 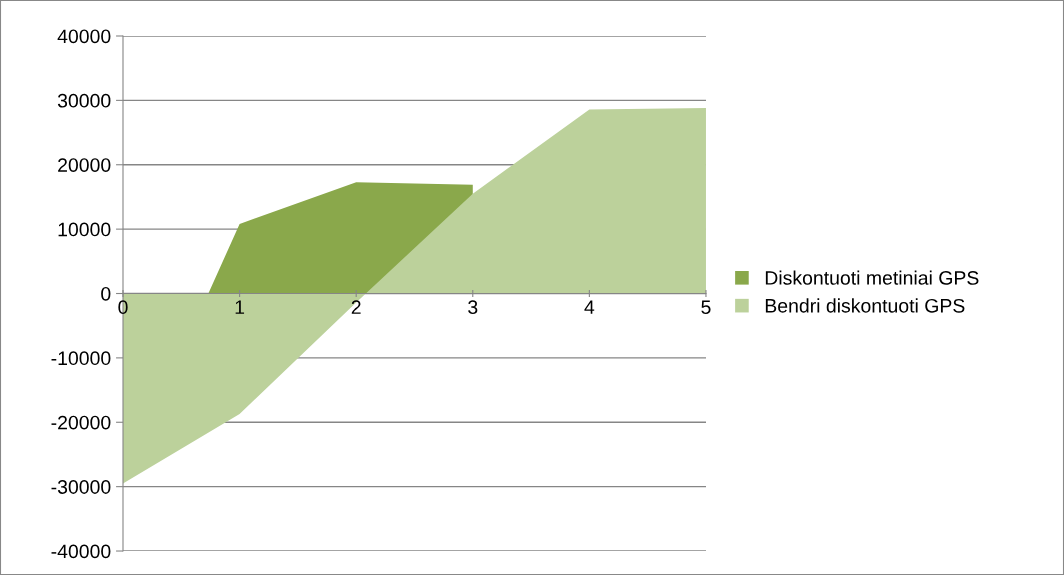 I want to click on y-tick-label: -10000, so click(x=81, y=358).